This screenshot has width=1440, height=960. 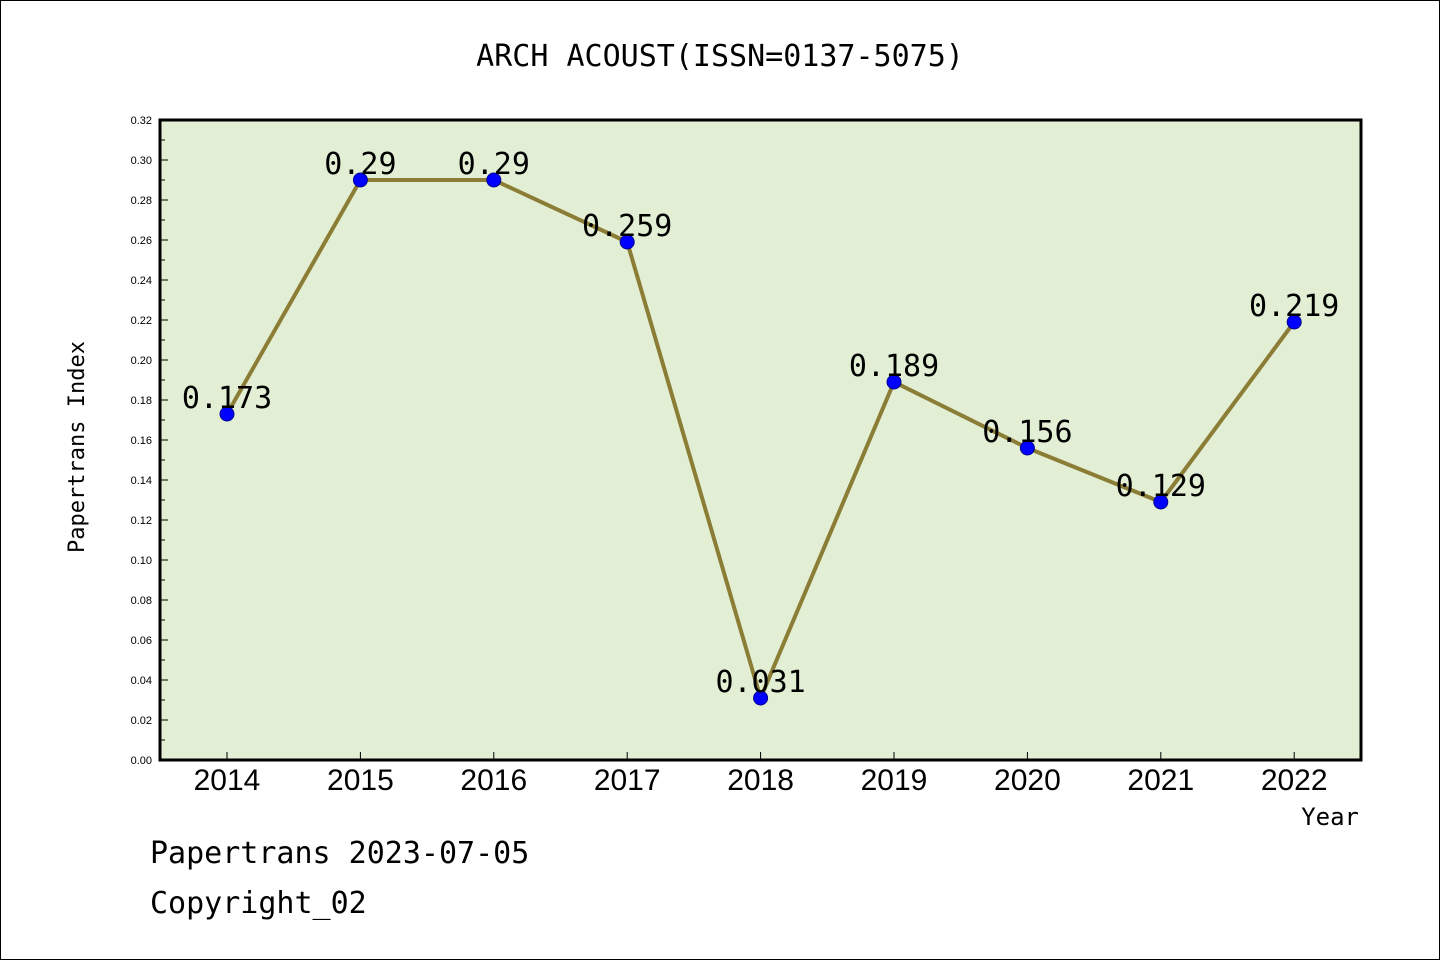 What do you see at coordinates (1160, 780) in the screenshot?
I see `x-tick-label: 2021` at bounding box center [1160, 780].